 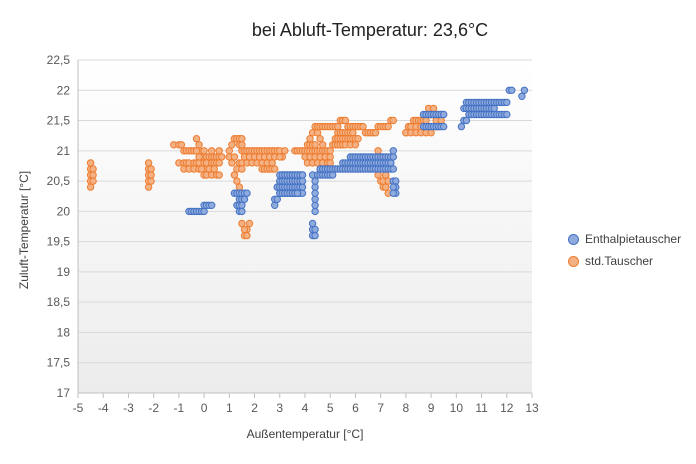 I want to click on y-axis-label: Zuluft-Temperatur [°C], so click(x=24, y=230).